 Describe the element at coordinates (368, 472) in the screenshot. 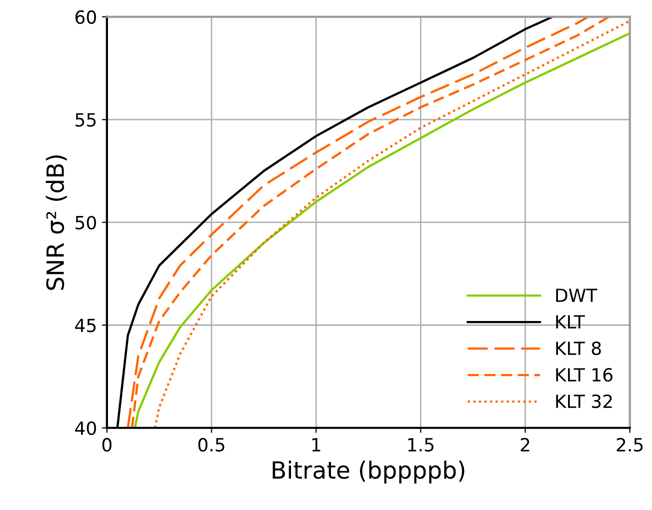

I see `x-axis-title: Bitrate (bppppb)` at that location.